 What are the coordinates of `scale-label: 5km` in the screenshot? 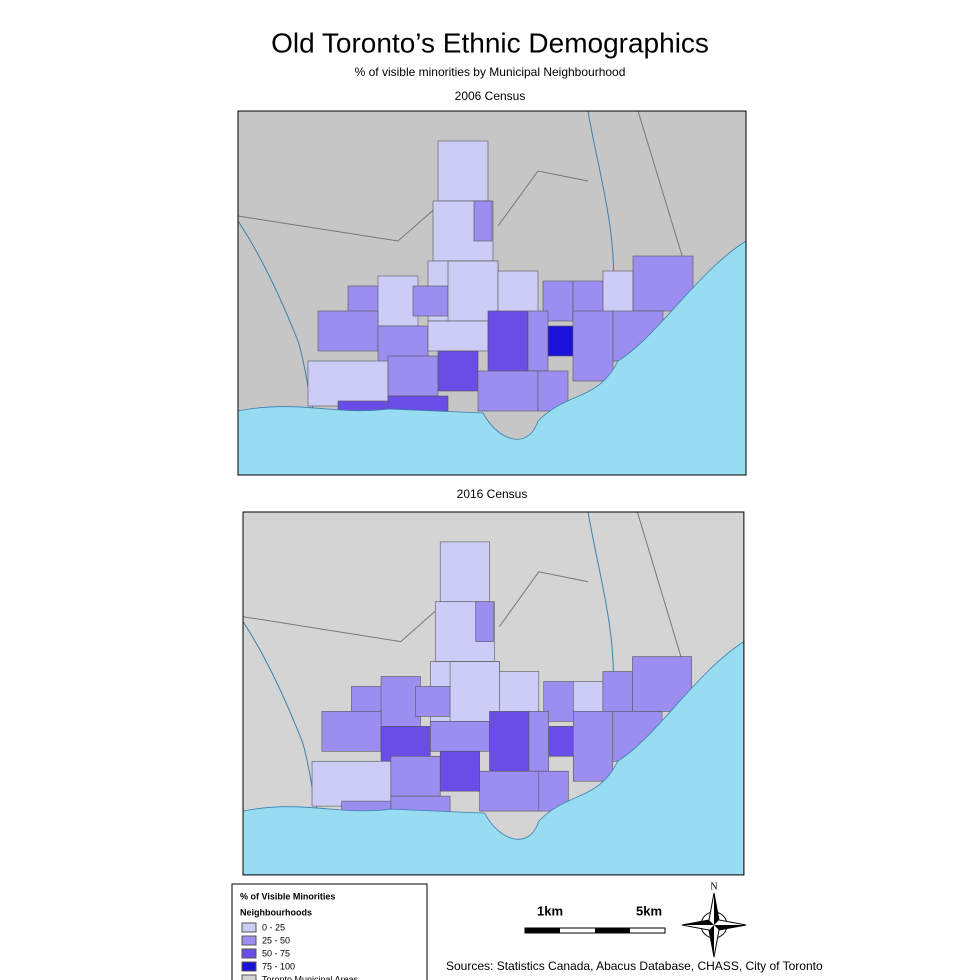 It's located at (649, 910).